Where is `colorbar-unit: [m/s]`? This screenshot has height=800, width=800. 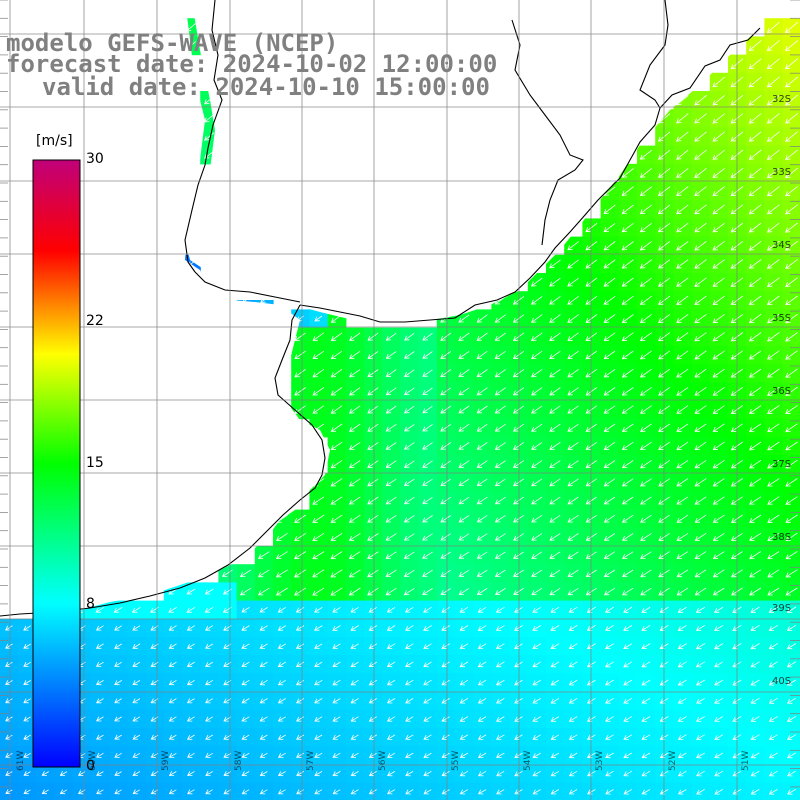 colorbar-unit: [m/s] is located at coordinates (54, 141).